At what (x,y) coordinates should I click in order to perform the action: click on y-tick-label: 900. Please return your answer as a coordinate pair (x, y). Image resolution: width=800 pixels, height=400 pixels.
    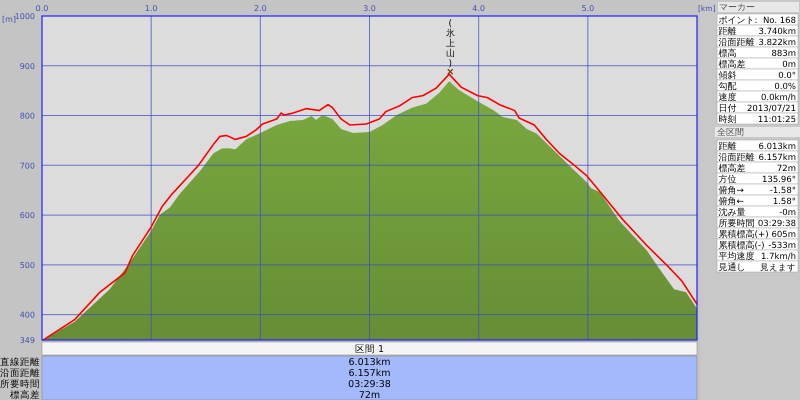
    Looking at the image, I should click on (27, 66).